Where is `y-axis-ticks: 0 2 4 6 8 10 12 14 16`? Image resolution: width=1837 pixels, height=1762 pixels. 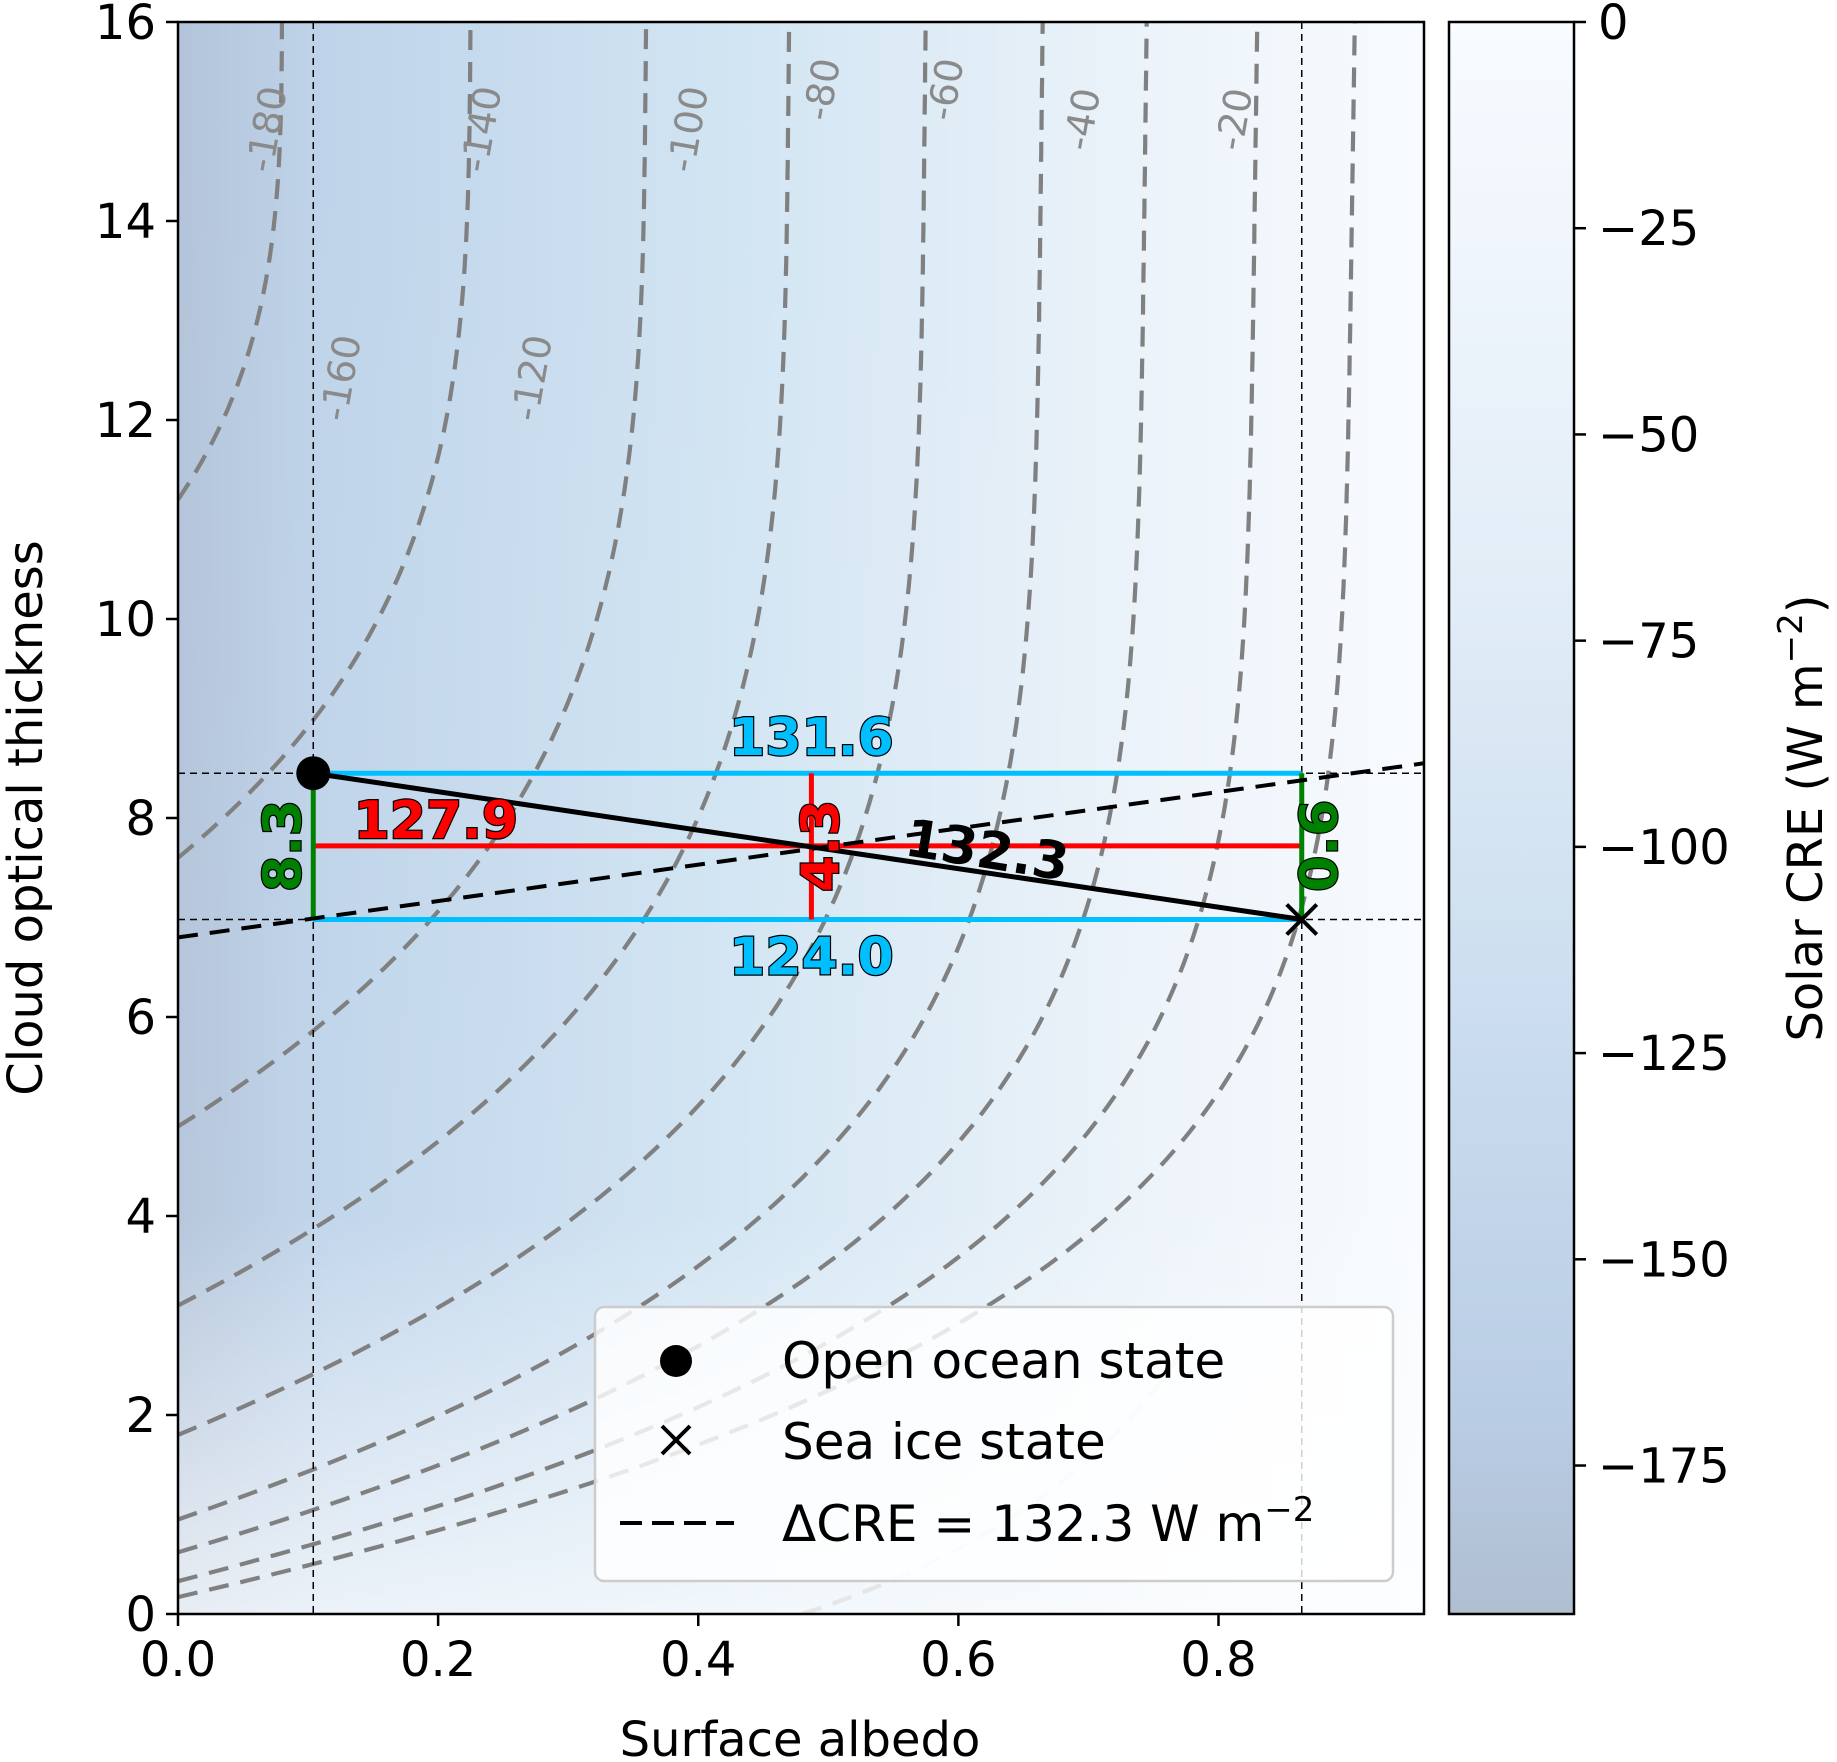 y-axis-ticks: 0 2 4 6 8 10 12 14 16 is located at coordinates (136, 821).